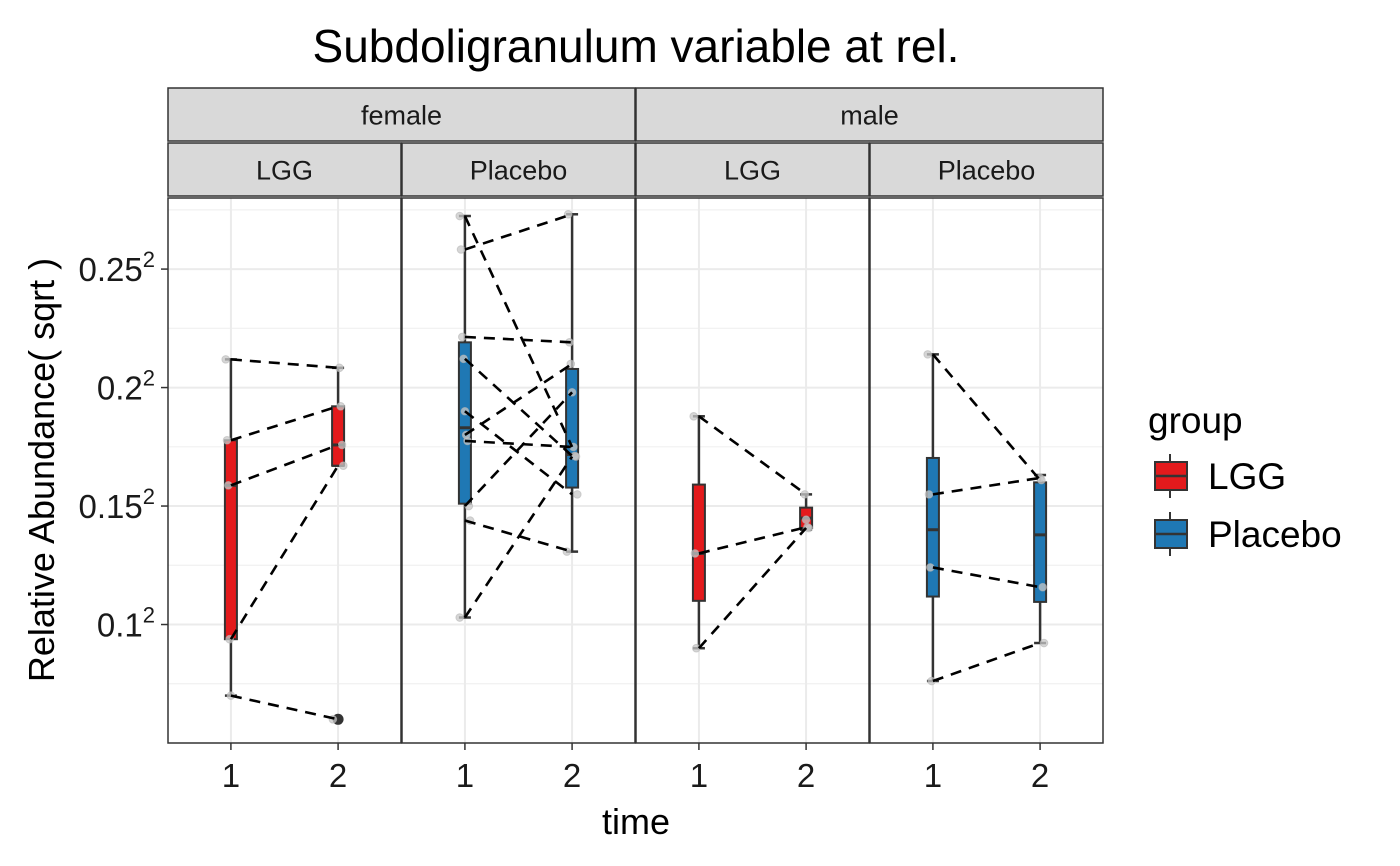 Image resolution: width=1400 pixels, height=866 pixels. What do you see at coordinates (123, 445) in the screenshot?
I see `y-axis: 0.12 0.152 0.22 0.252` at bounding box center [123, 445].